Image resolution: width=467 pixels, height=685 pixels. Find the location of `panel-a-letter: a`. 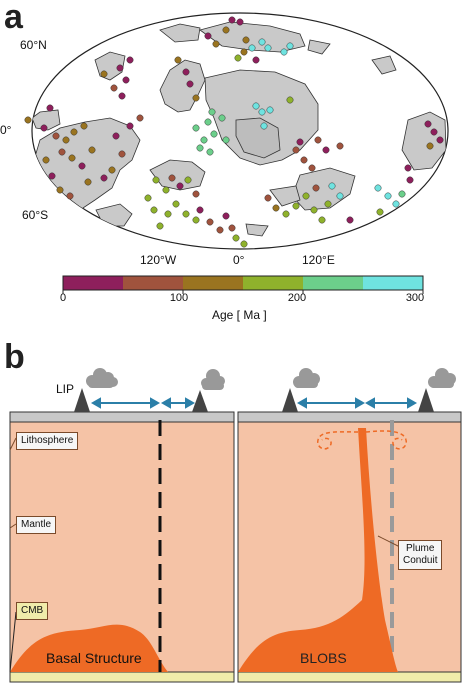

panel-a-letter: a is located at coordinates (13, 18).